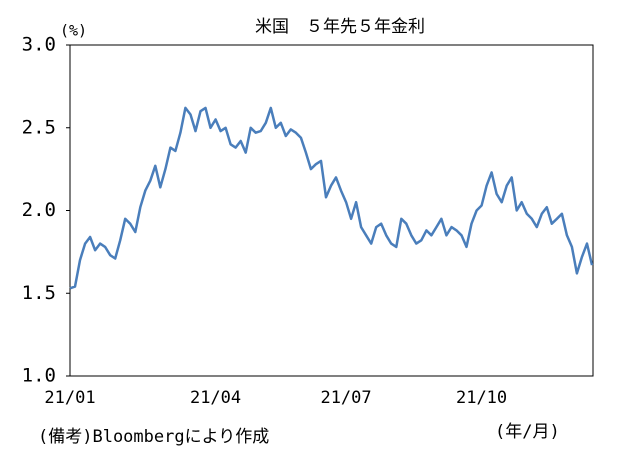  I want to click on y-axis-unit: (%), so click(73, 31).